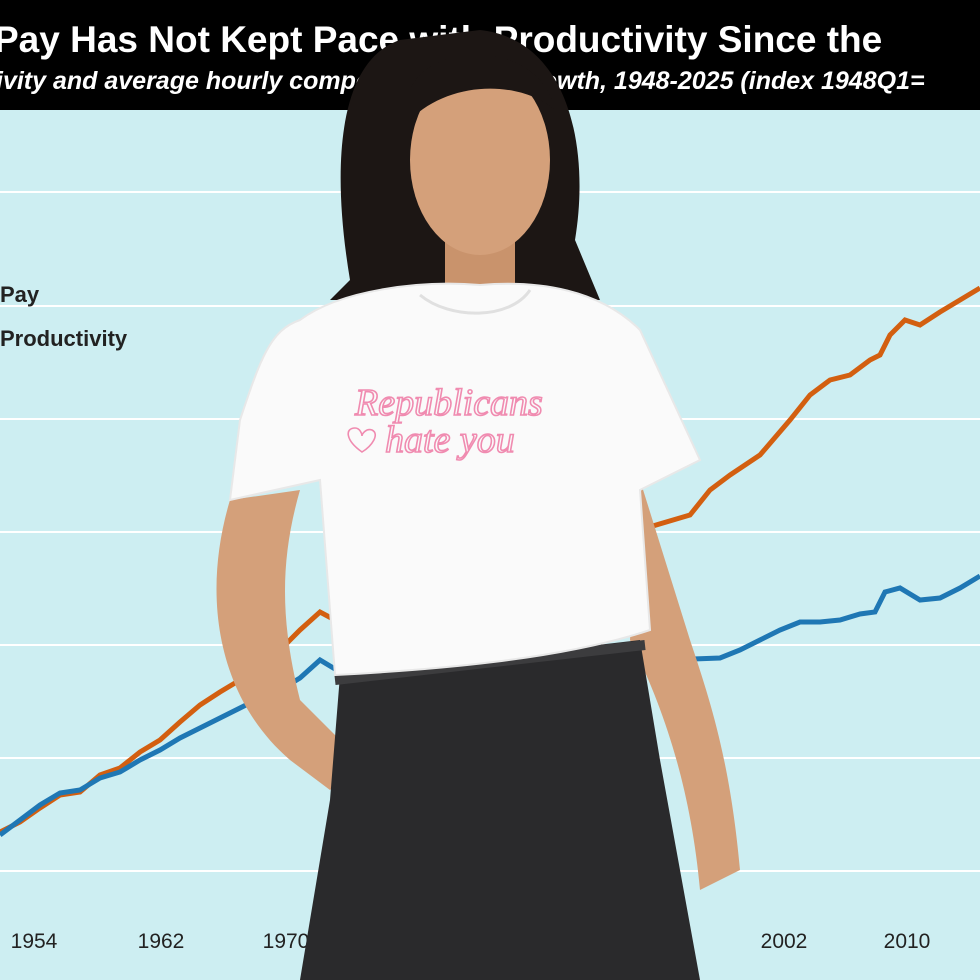 Image resolution: width=980 pixels, height=980 pixels. Describe the element at coordinates (448, 403) in the screenshot. I see `shirt-text: Republicans` at that location.